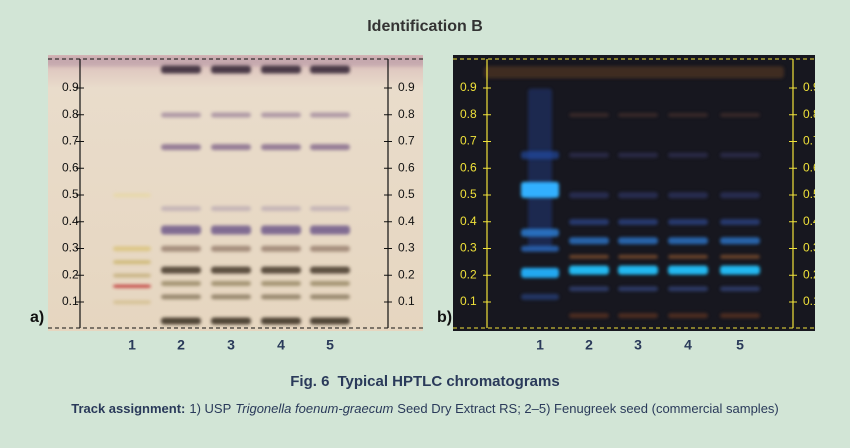 This screenshot has width=850, height=448. I want to click on label: Track assignment:, so click(128, 408).